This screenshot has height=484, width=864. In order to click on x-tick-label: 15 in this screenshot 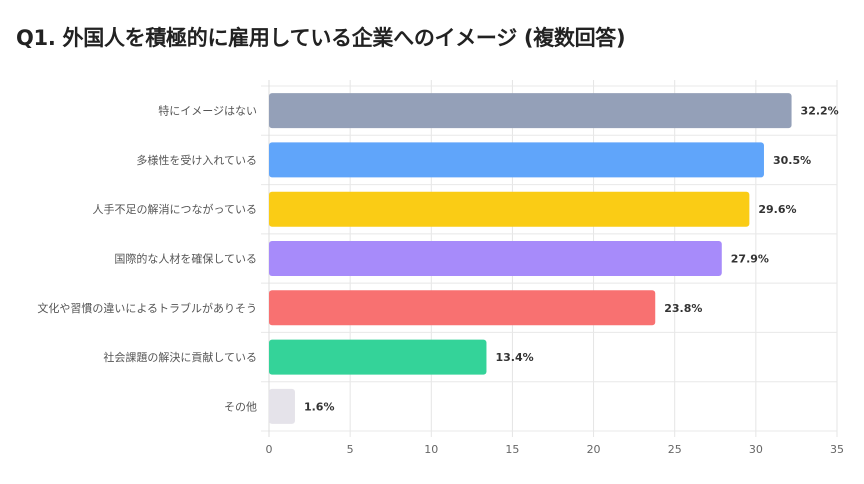, I will do `click(512, 449)`.